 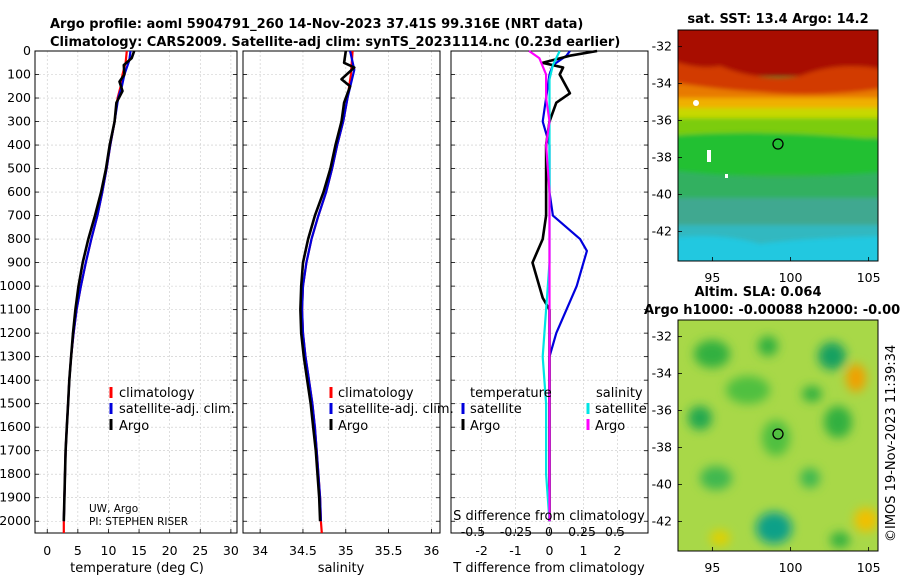 What do you see at coordinates (15, 309) in the screenshot?
I see `depth-tick-label: 1100` at bounding box center [15, 309].